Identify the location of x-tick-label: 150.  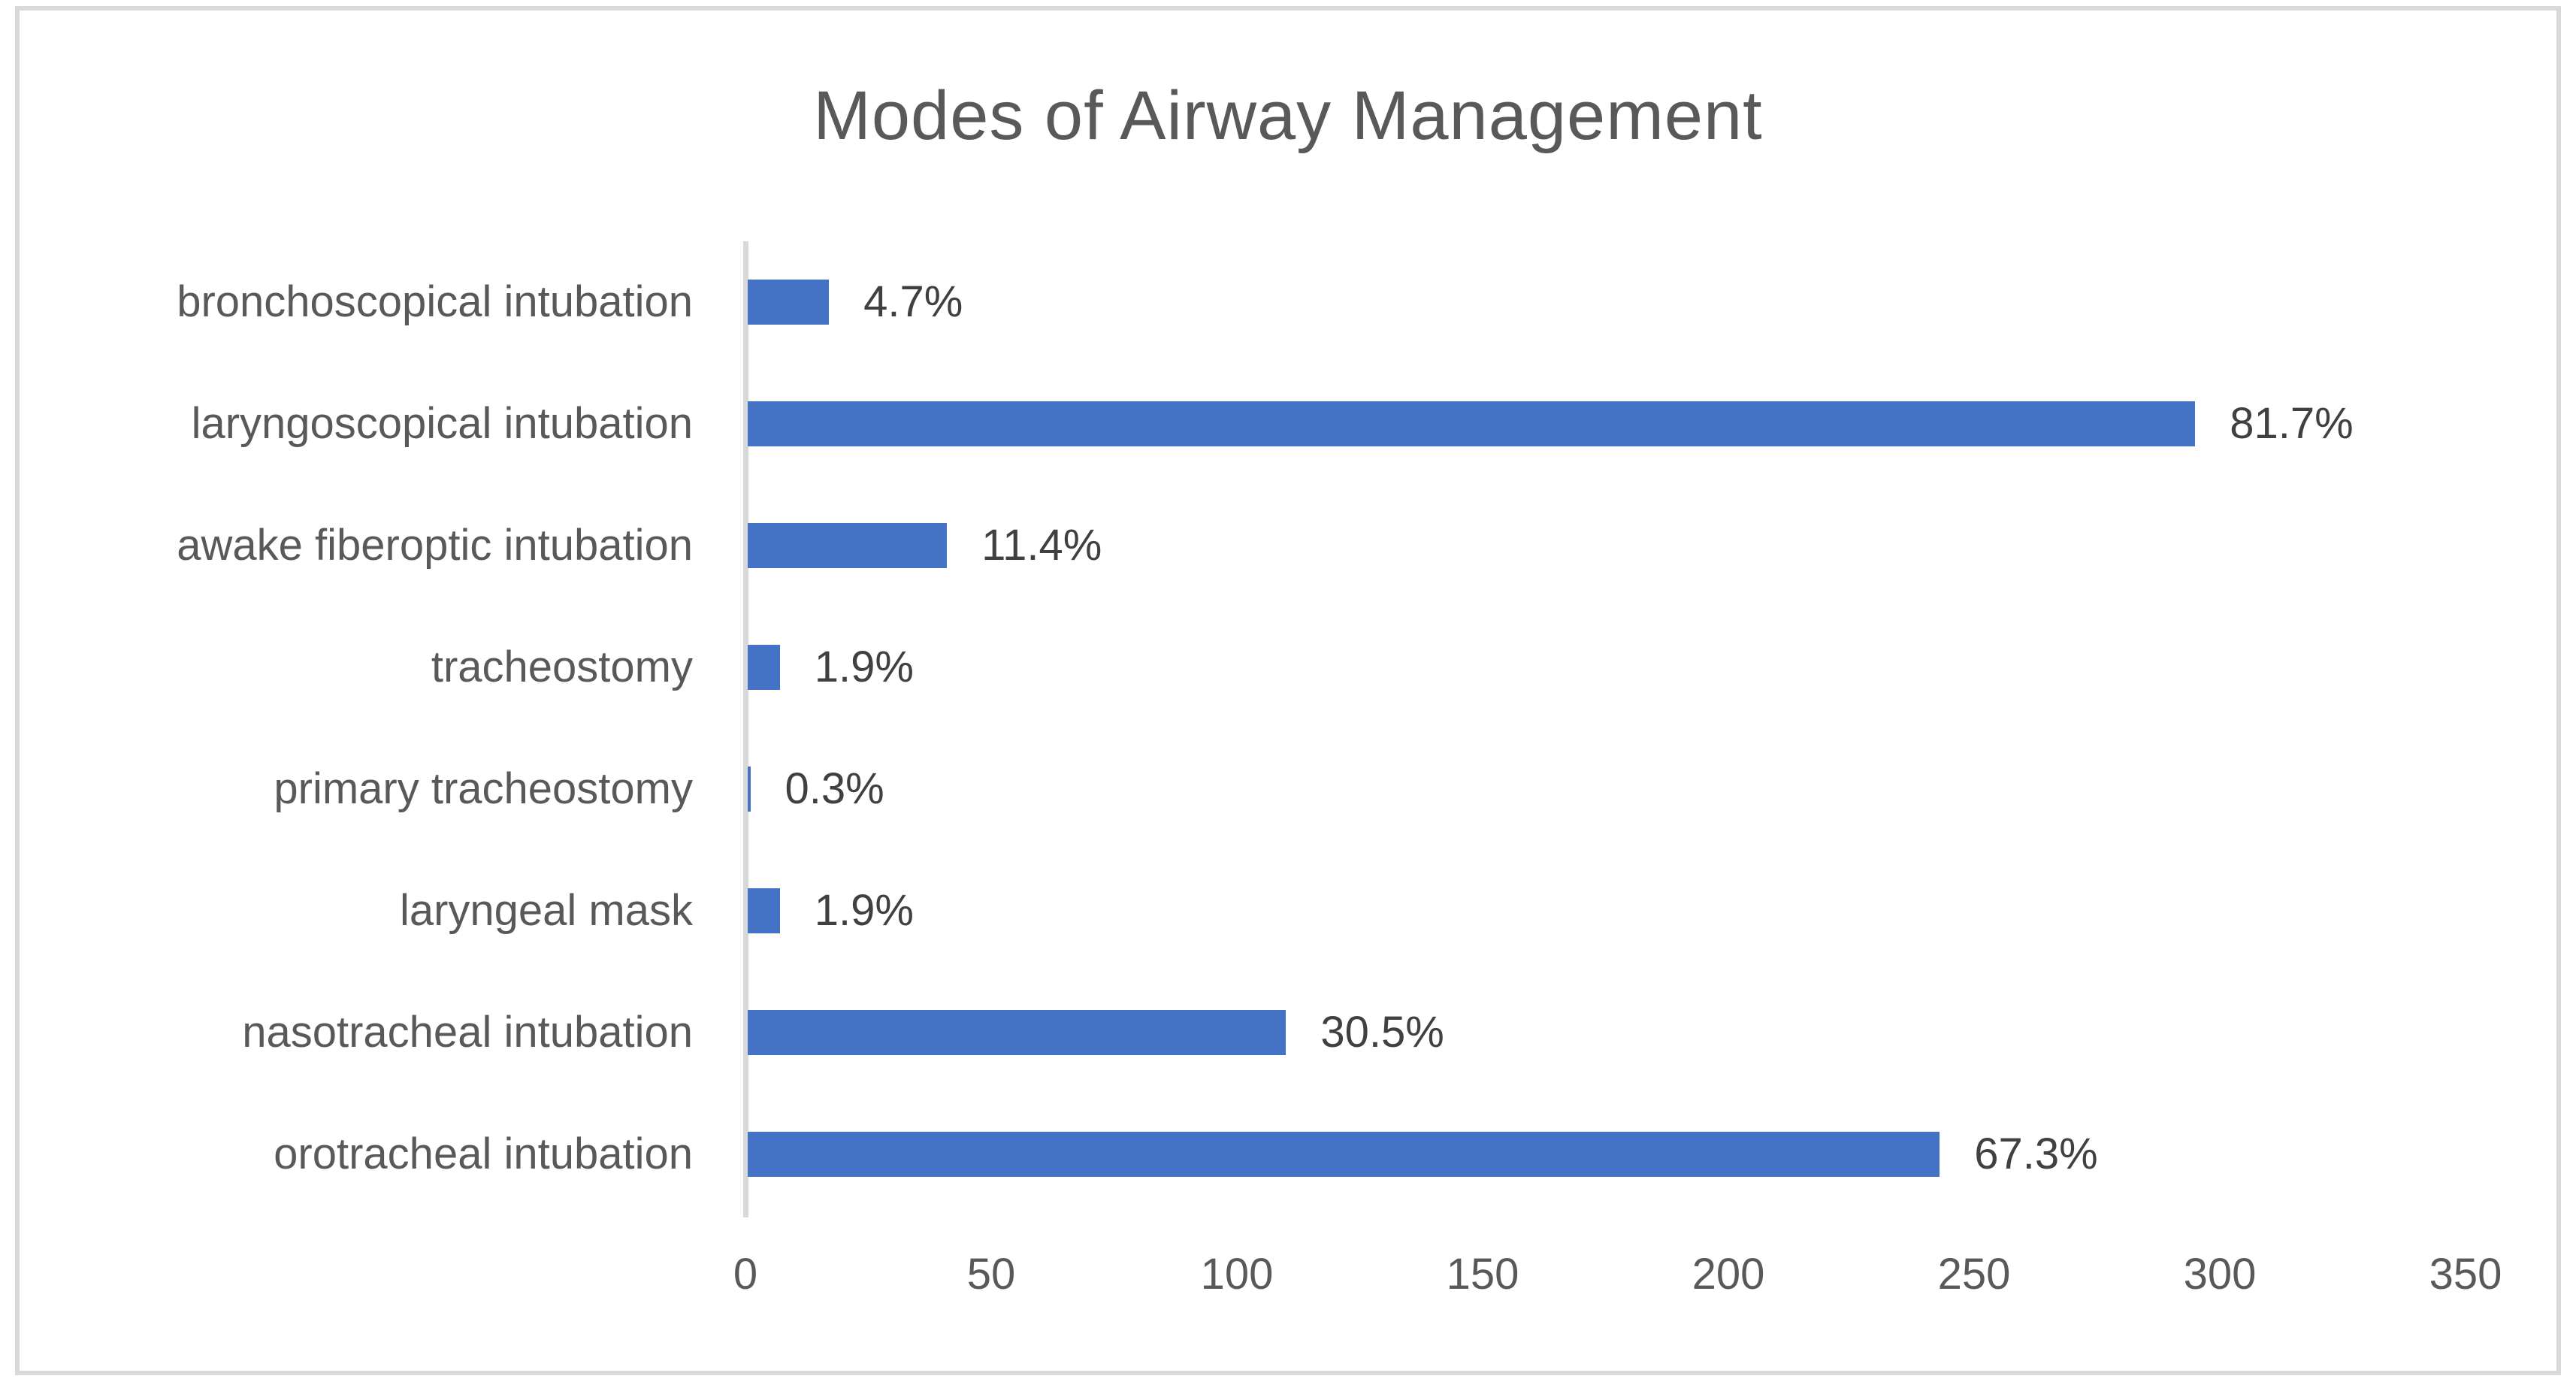
(1482, 1274).